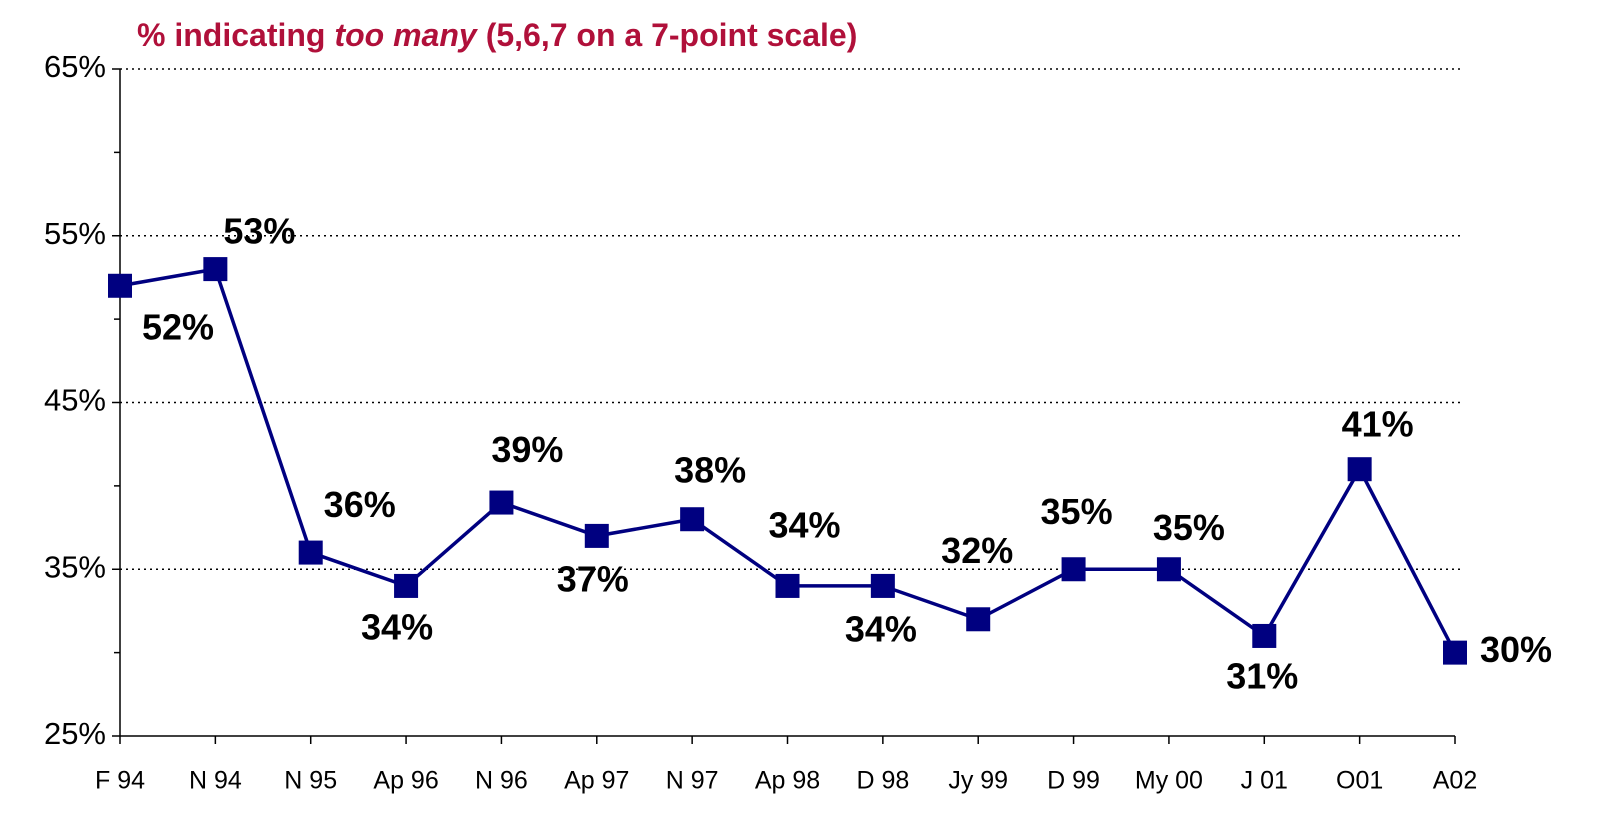 Image resolution: width=1603 pixels, height=825 pixels. What do you see at coordinates (787, 781) in the screenshot?
I see `x-tick-label: Ap 98` at bounding box center [787, 781].